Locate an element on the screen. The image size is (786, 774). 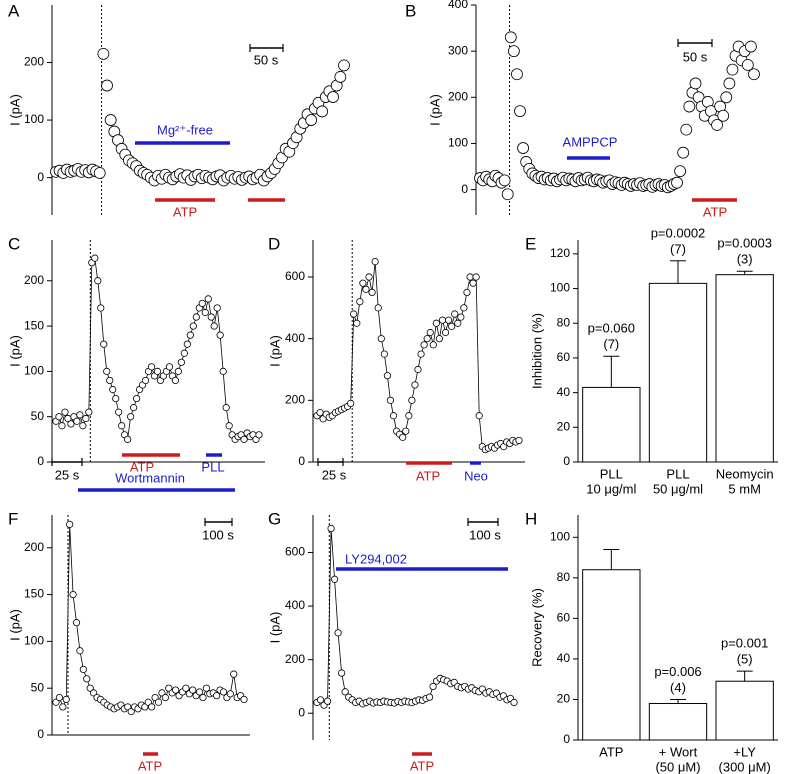
y-tick-label: 400 is located at coordinates (295, 605).